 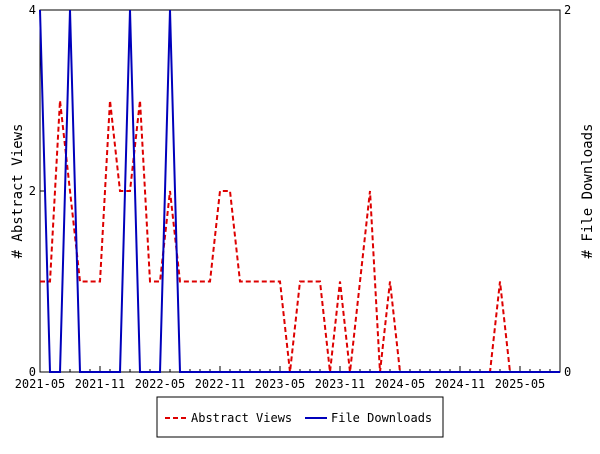 What do you see at coordinates (567, 10) in the screenshot?
I see `y2-tick-label: 2` at bounding box center [567, 10].